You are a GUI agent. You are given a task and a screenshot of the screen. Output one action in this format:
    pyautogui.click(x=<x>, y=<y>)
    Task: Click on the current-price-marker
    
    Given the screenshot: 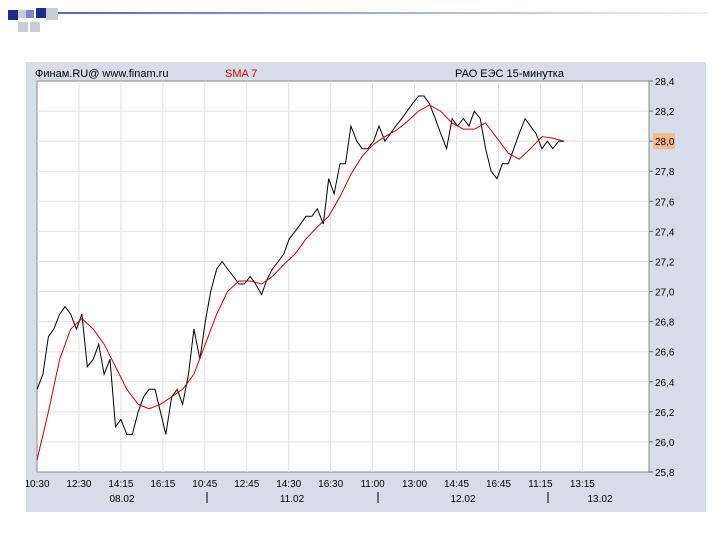 What is the action you would take?
    pyautogui.click(x=664, y=141)
    